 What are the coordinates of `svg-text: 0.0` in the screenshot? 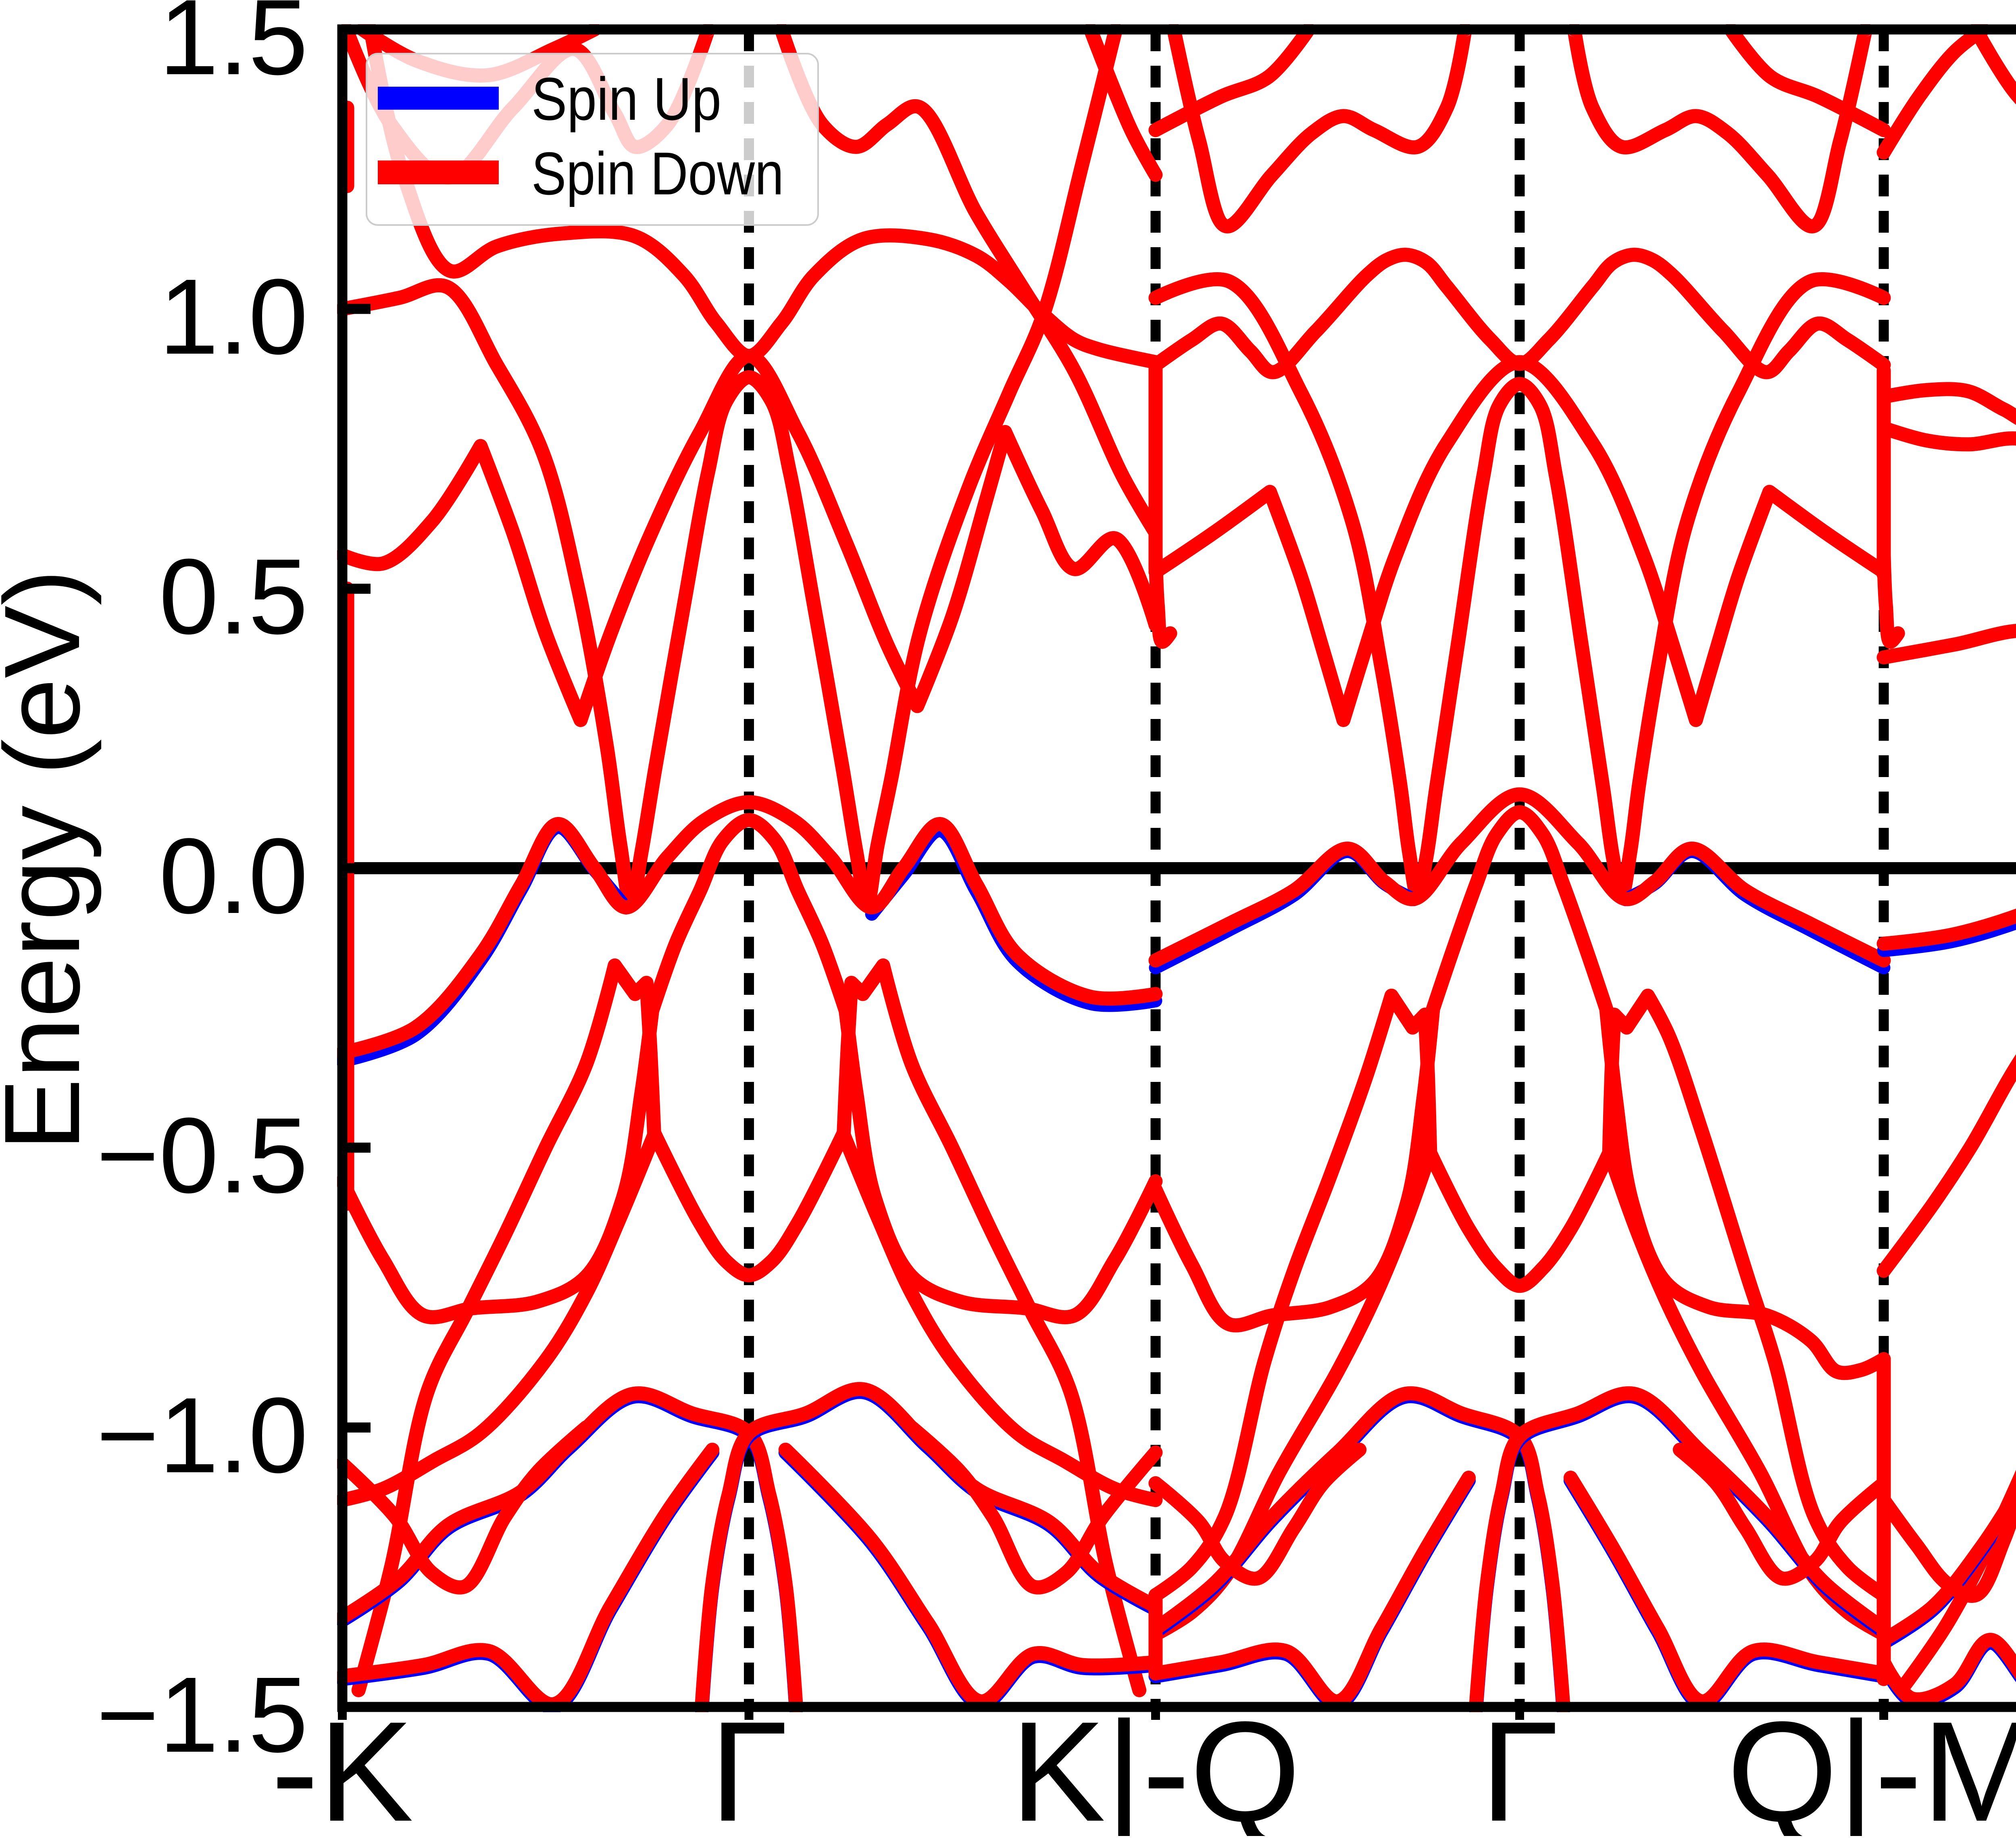 It's located at (233, 876).